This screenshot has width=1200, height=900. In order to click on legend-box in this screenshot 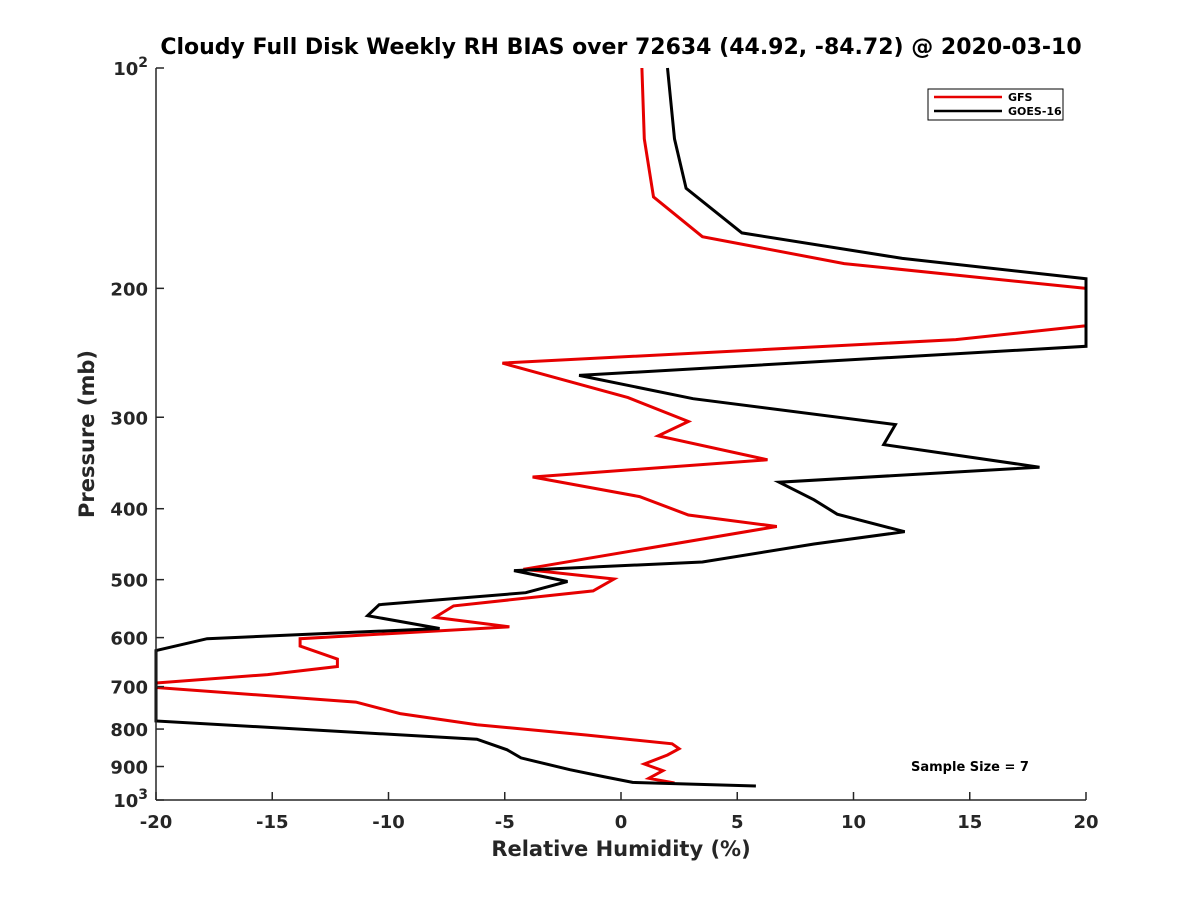, I will do `click(995, 104)`.